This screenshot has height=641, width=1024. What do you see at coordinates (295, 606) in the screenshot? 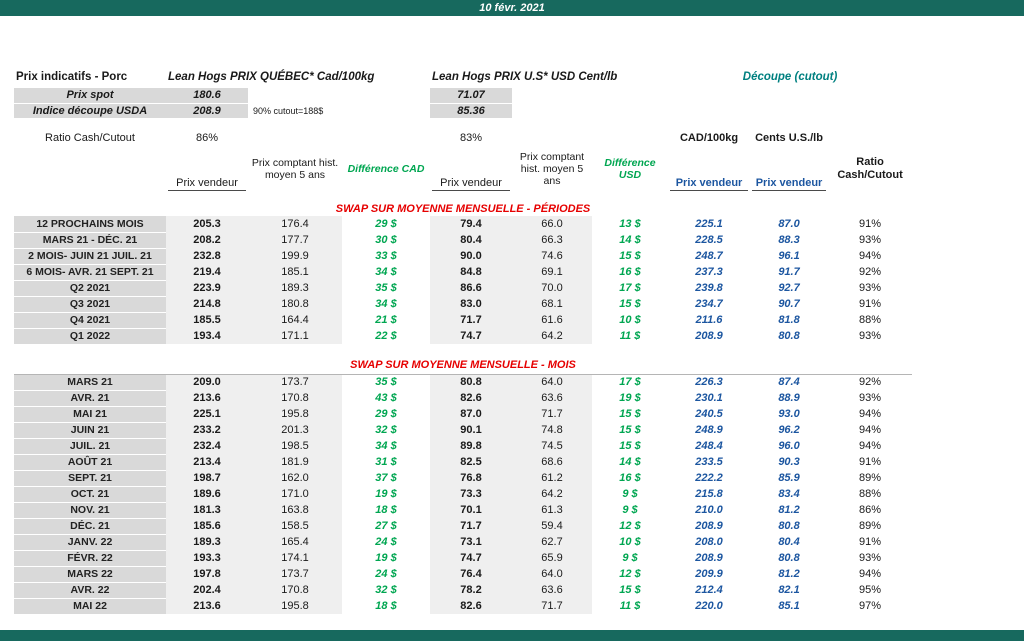
I see `hist-cad-cell: 195.8` at bounding box center [295, 606].